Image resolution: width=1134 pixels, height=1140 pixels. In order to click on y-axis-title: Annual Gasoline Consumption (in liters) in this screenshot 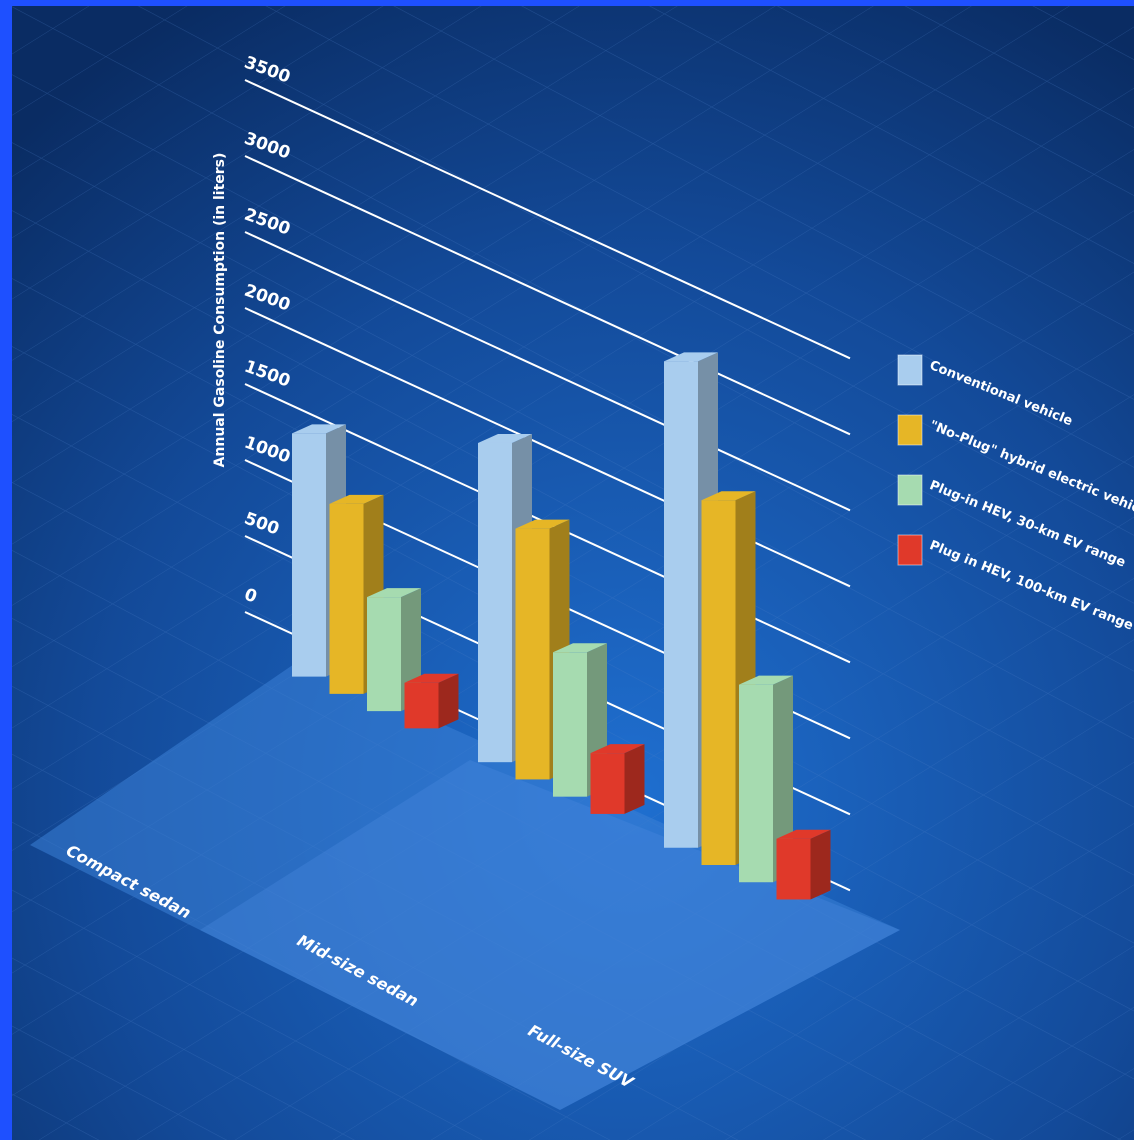, I will do `click(220, 310)`.